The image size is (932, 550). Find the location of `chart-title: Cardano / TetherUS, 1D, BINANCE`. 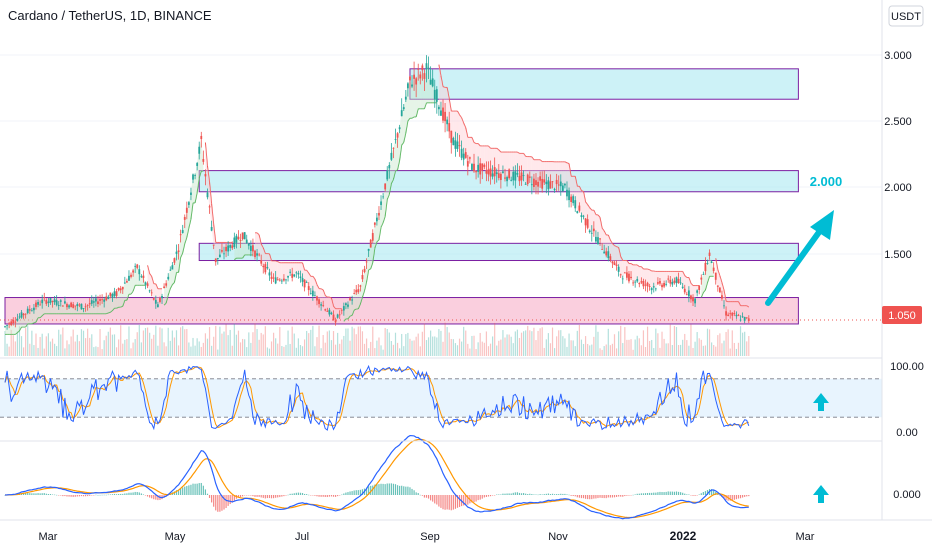

chart-title: Cardano / TetherUS, 1D, BINANCE is located at coordinates (110, 15).